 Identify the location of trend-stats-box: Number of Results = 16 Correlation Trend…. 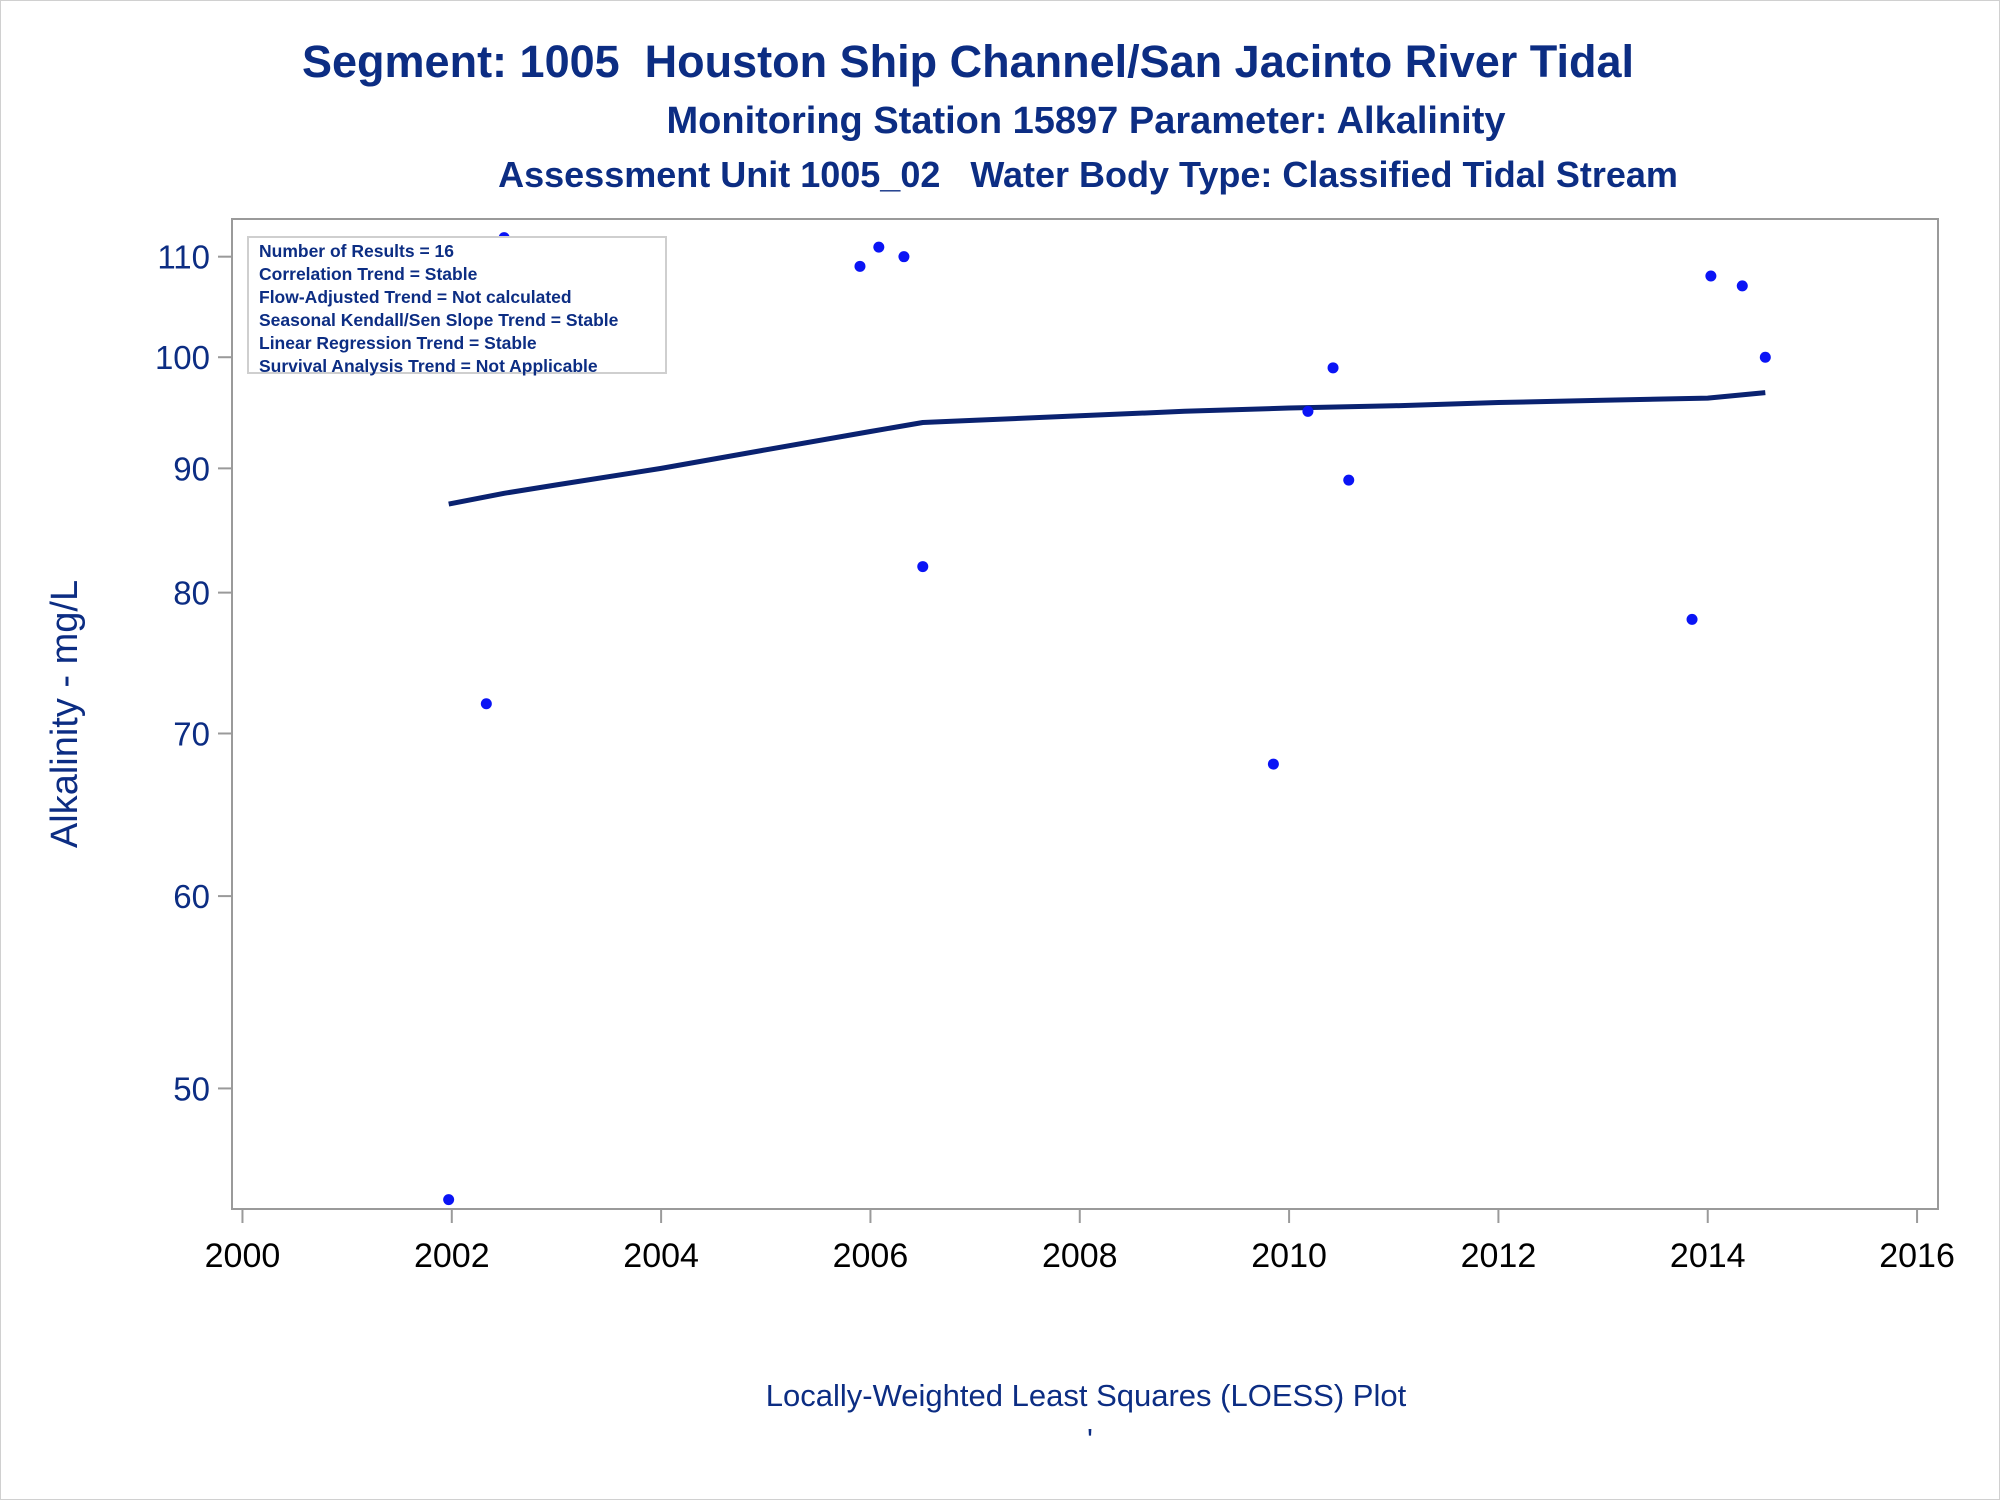
(457, 306).